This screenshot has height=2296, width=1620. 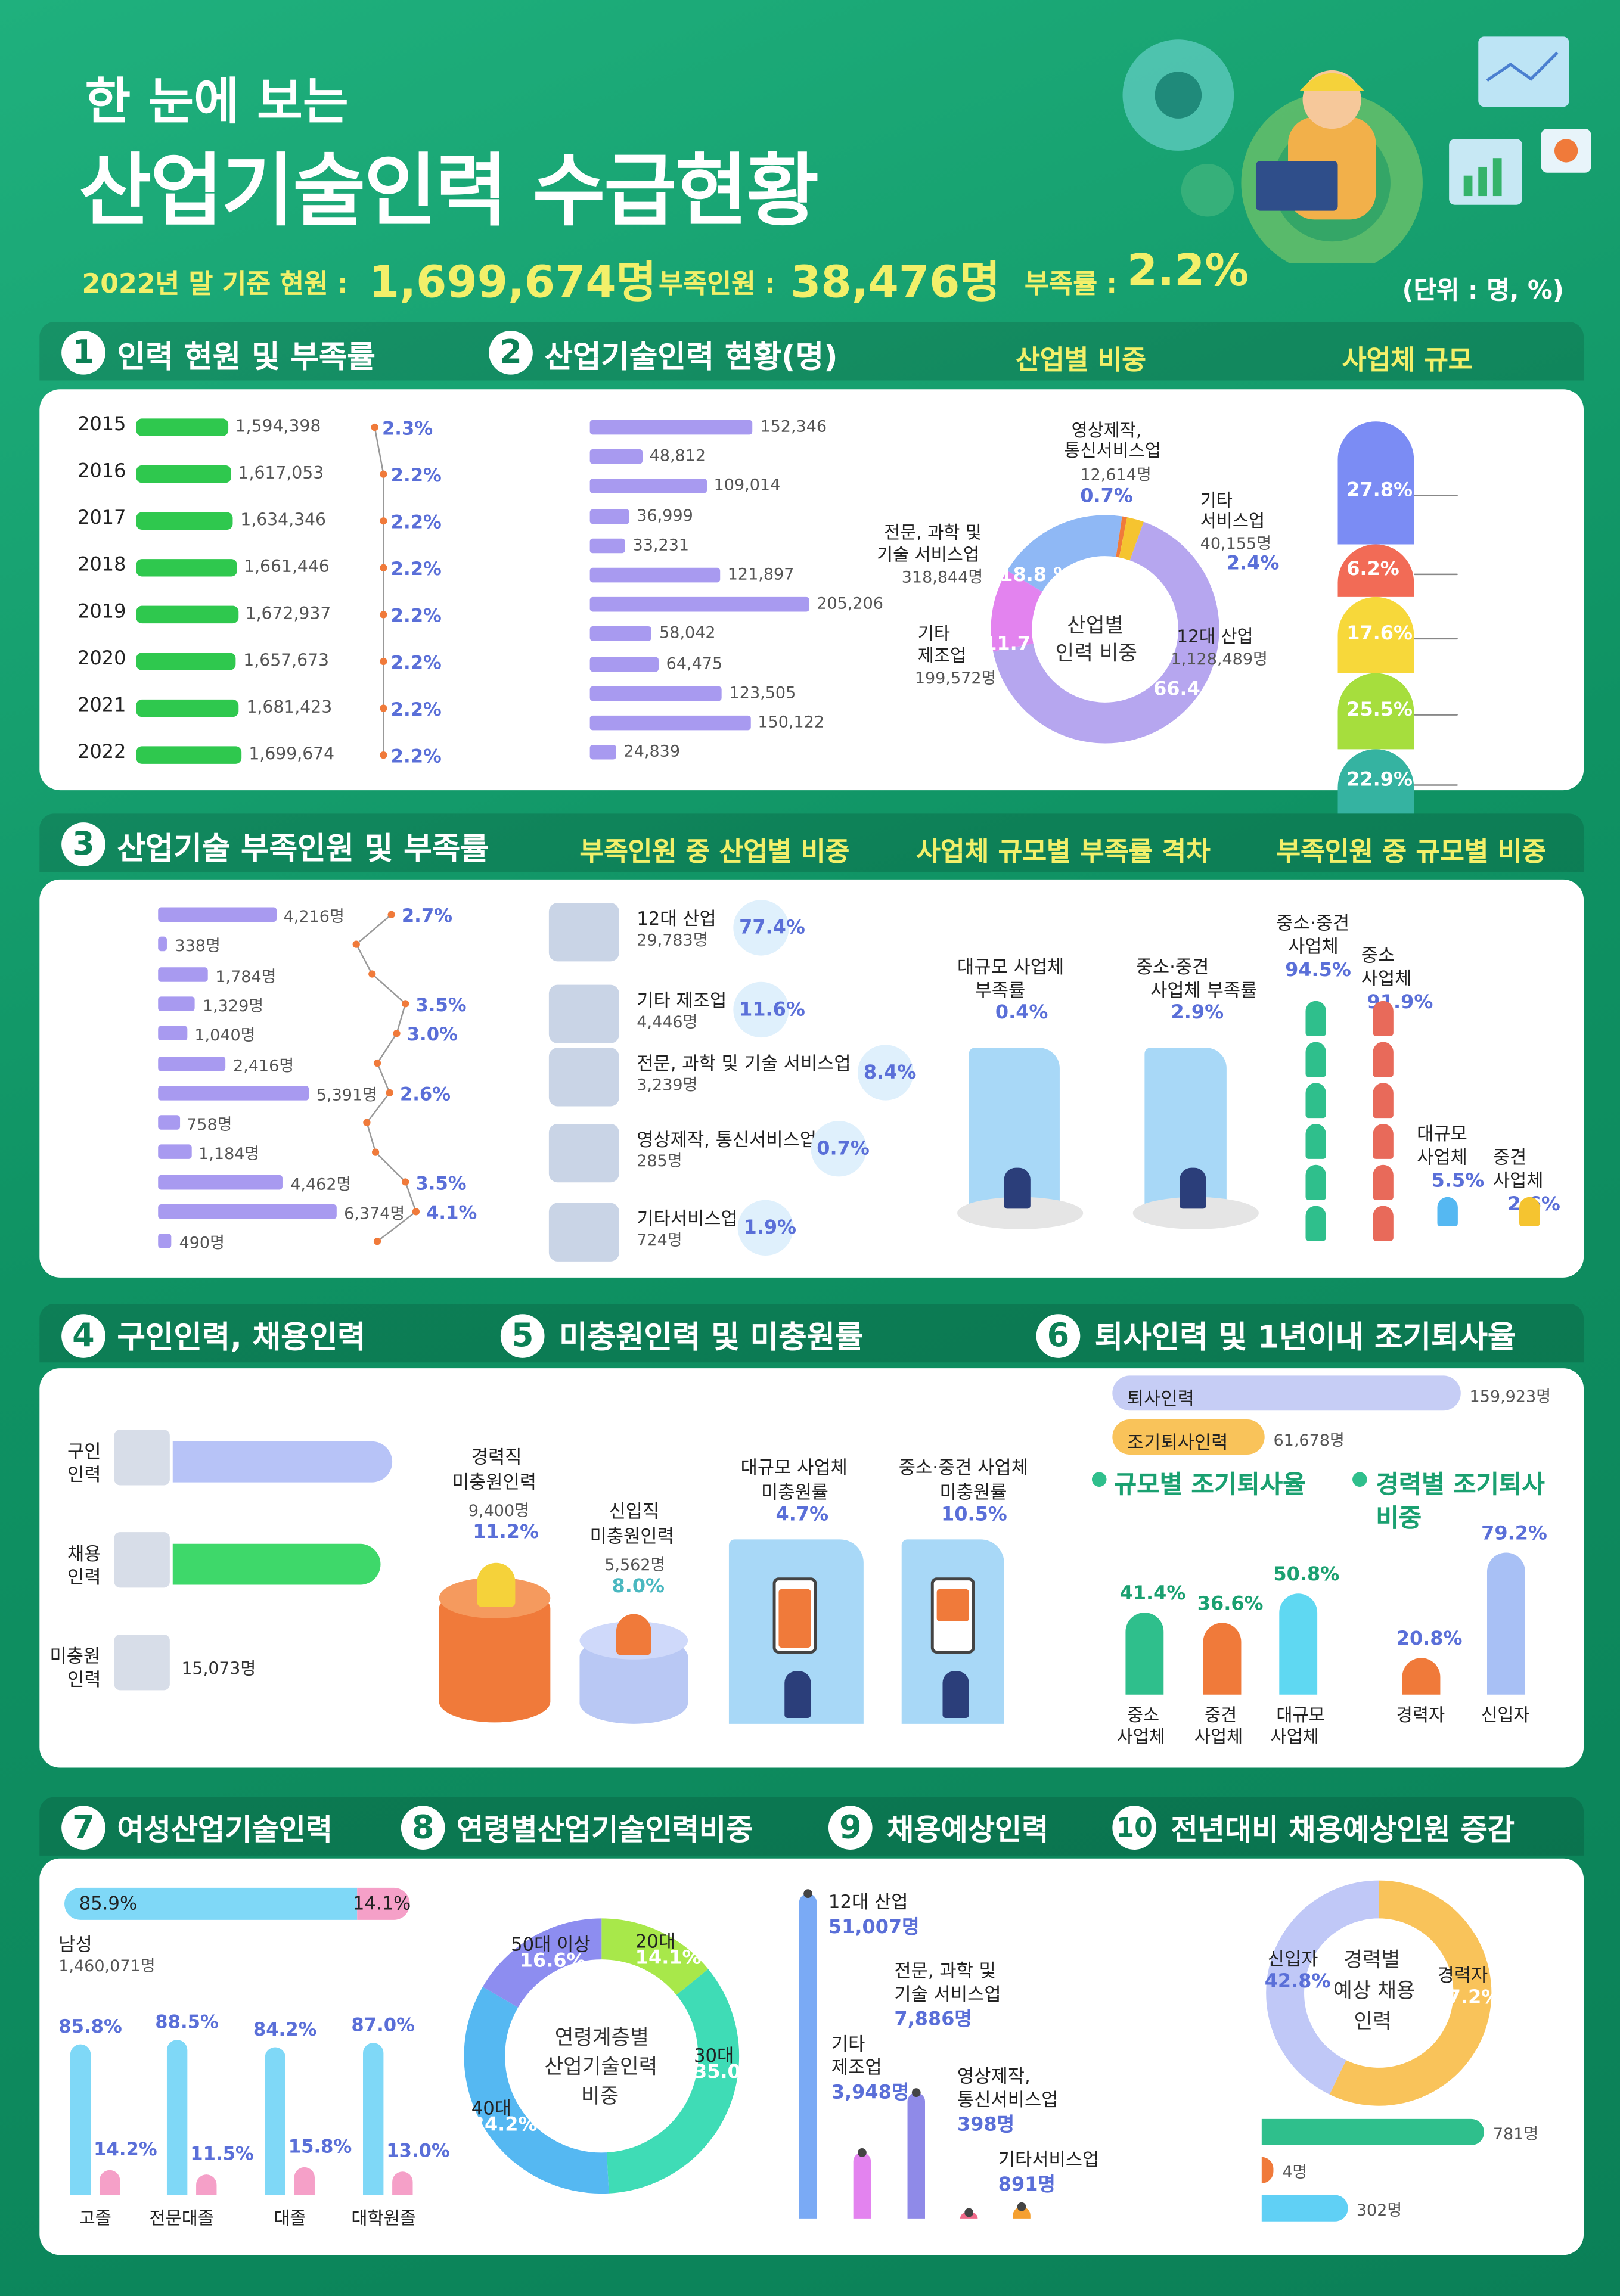 What do you see at coordinates (969, 2212) in the screenshot?
I see `forecast-dot` at bounding box center [969, 2212].